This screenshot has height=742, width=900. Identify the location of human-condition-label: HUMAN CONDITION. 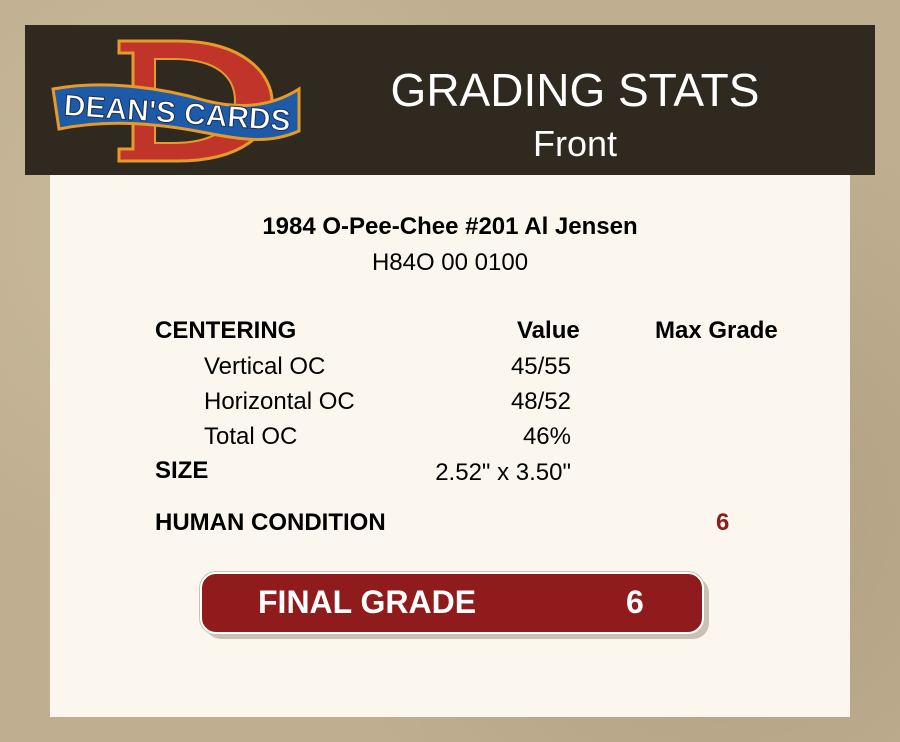
(270, 522).